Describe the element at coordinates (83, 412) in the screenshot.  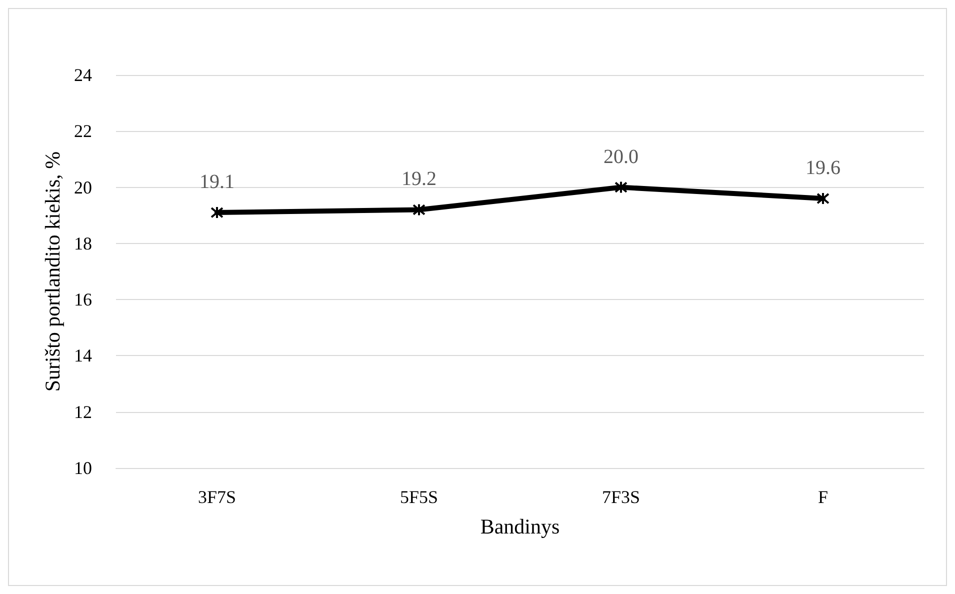
I see `y-tick-label: 12` at that location.